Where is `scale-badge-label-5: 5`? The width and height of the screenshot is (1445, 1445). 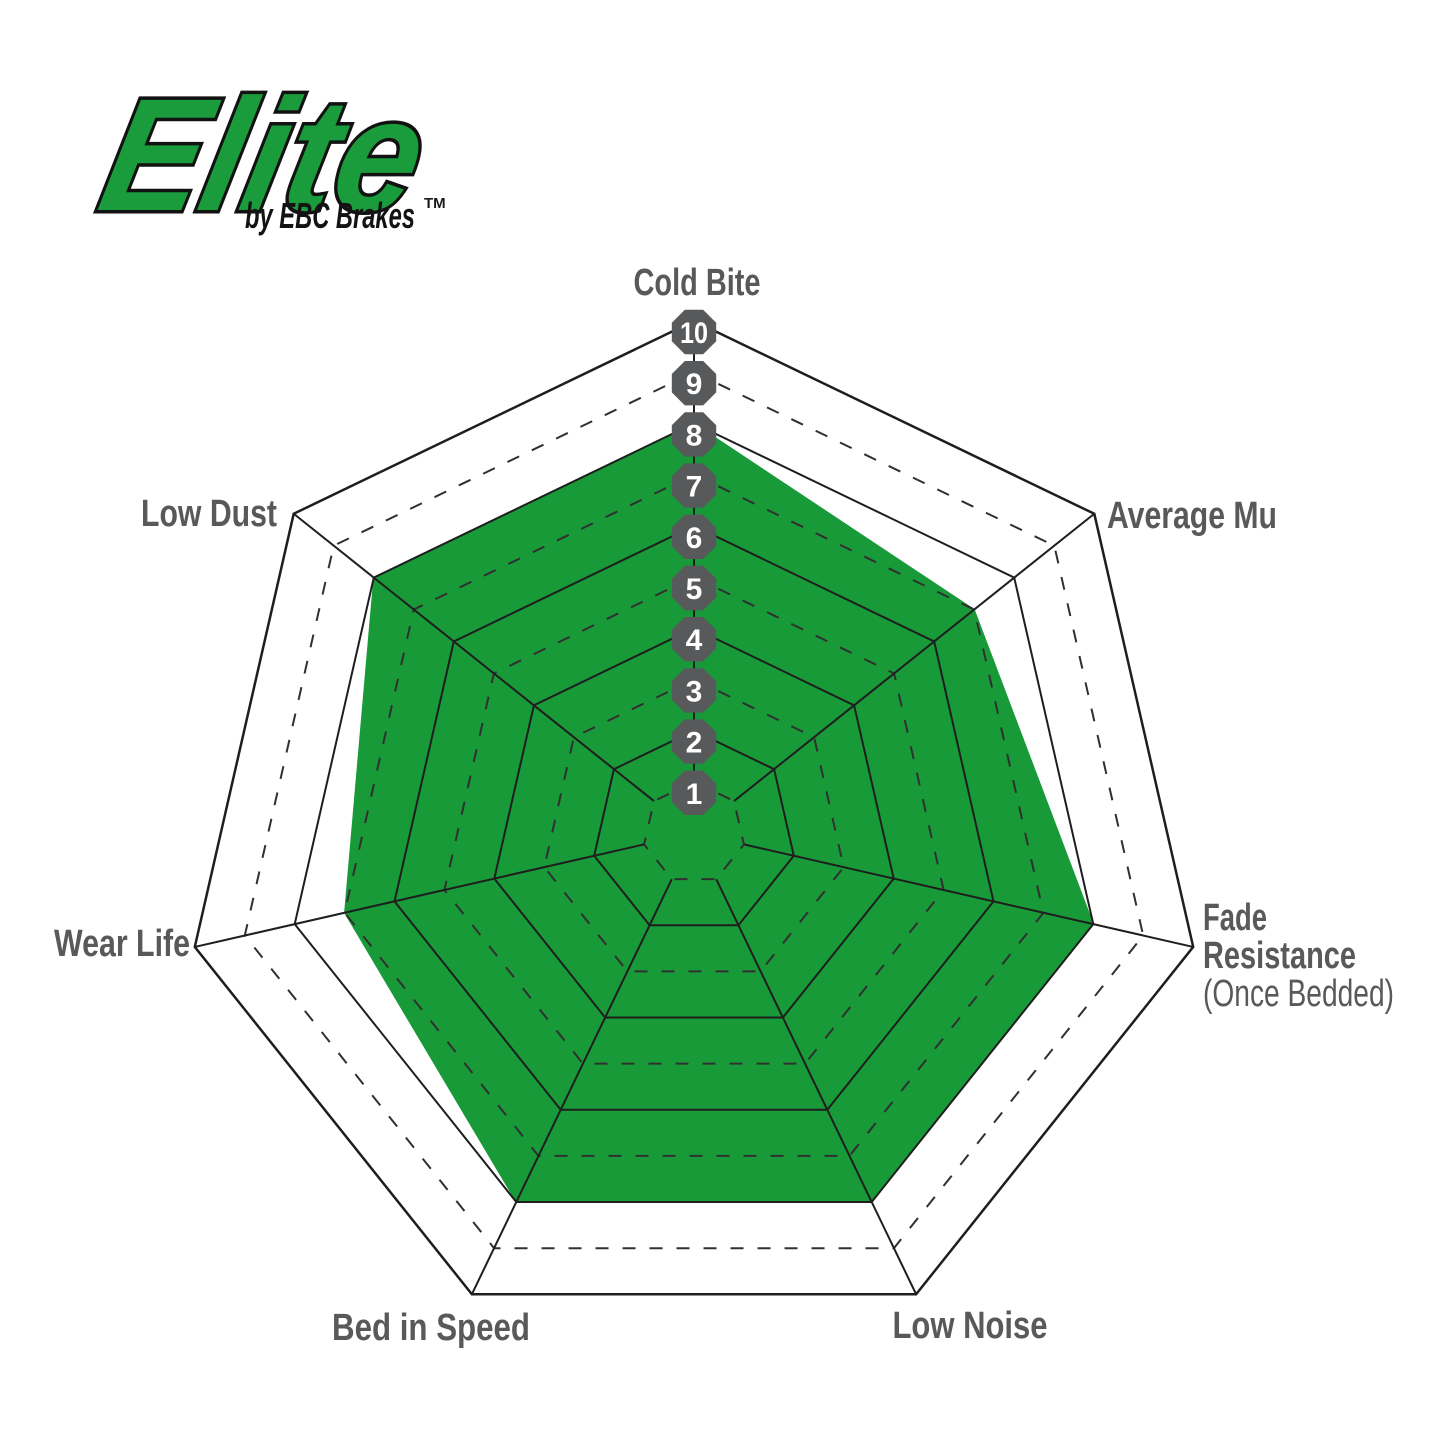
scale-badge-label-5: 5 is located at coordinates (694, 589).